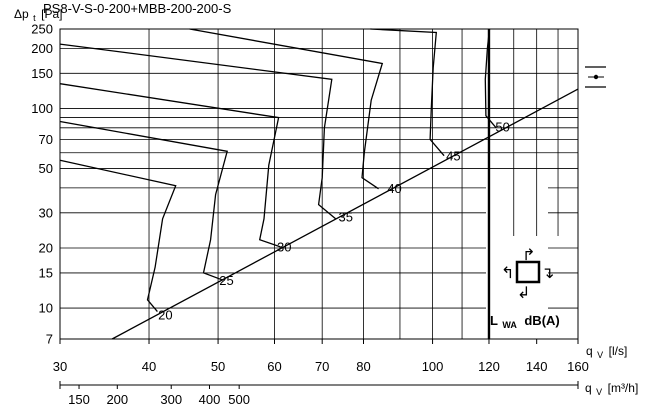 The height and width of the screenshot is (405, 652). I want to click on sound-unit-rest: dB(A), so click(541, 320).